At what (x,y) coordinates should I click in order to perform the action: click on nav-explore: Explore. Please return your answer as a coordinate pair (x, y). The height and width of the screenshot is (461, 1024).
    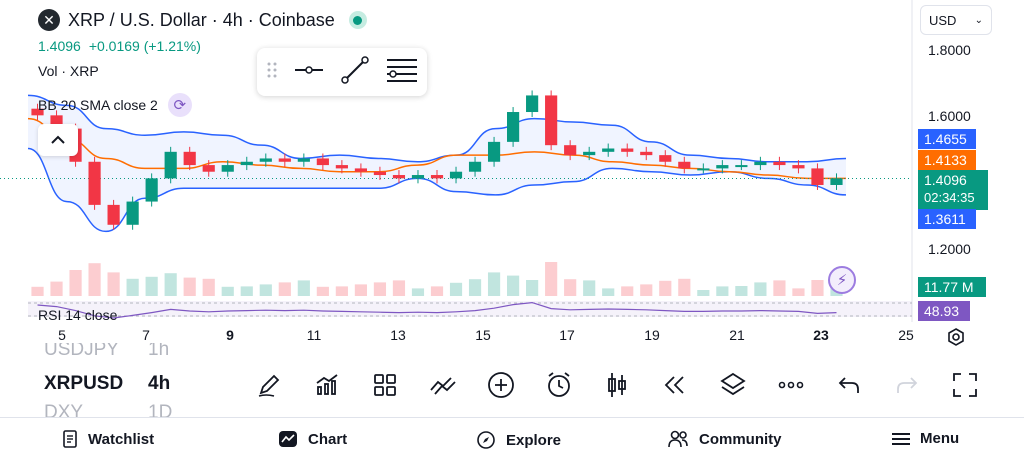
    Looking at the image, I should click on (518, 440).